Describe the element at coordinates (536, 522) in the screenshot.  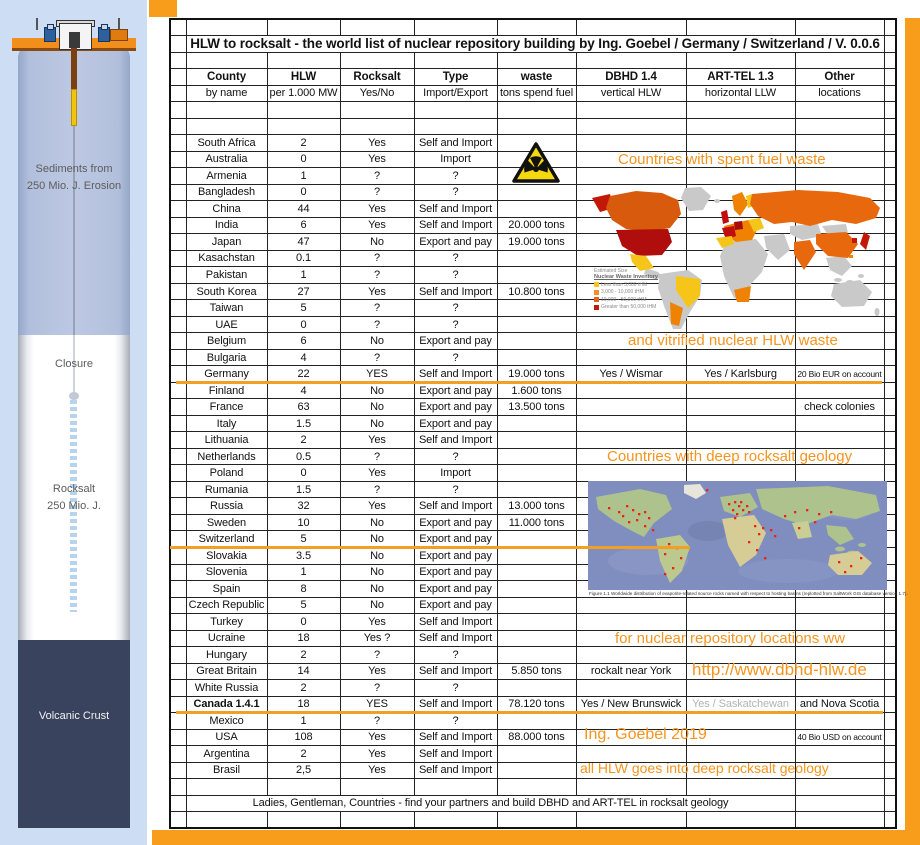
I see `waste-cell: 11.000 tons` at that location.